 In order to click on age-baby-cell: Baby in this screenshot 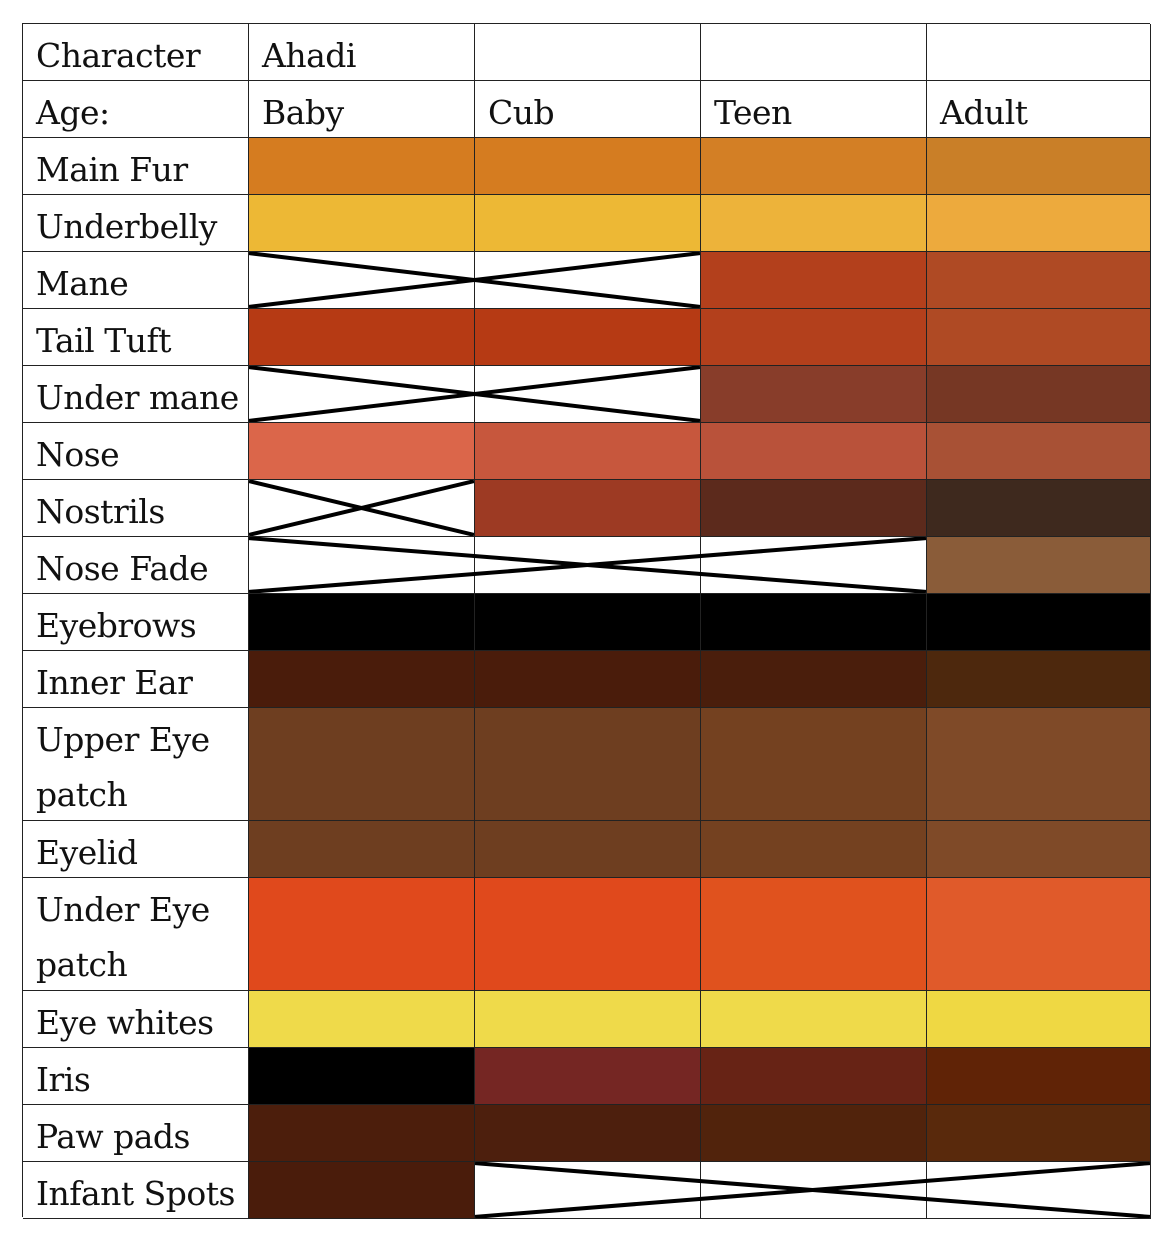, I will do `click(362, 109)`.